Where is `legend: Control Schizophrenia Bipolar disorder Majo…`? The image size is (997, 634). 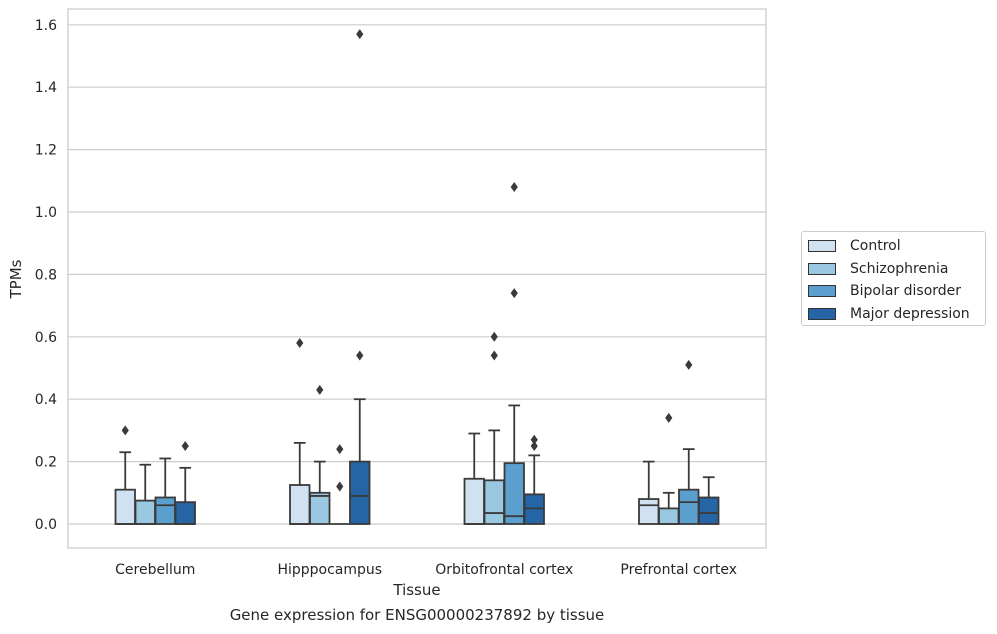
legend: Control Schizophrenia Bipolar disorder Majo… is located at coordinates (893, 278).